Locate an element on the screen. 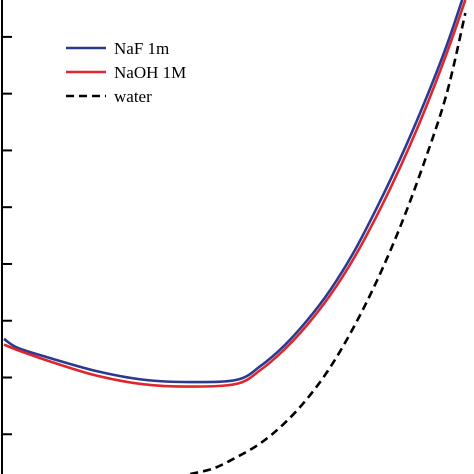 This screenshot has width=474, height=474. y-axis-ticks is located at coordinates (7, 235).